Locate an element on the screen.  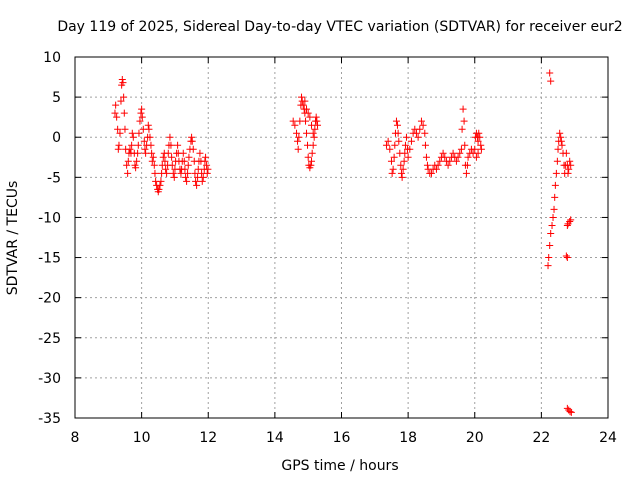
x-axis-label: GPS time / hours is located at coordinates (339, 466).